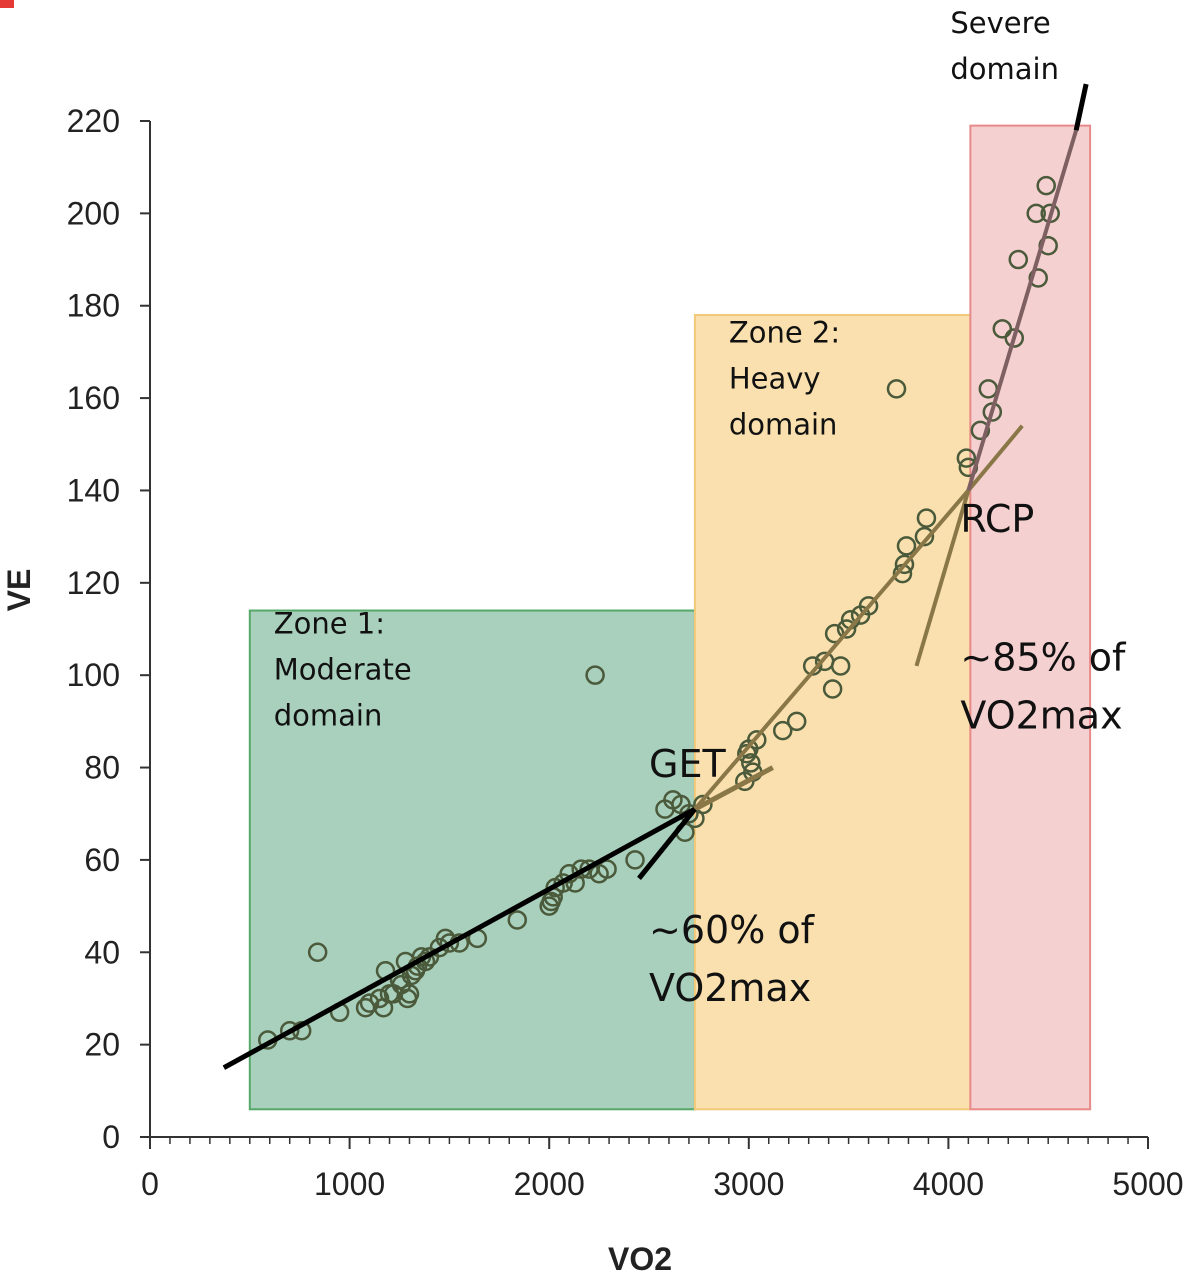 This screenshot has width=1200, height=1274. I want to click on zone-1-band, so click(472, 860).